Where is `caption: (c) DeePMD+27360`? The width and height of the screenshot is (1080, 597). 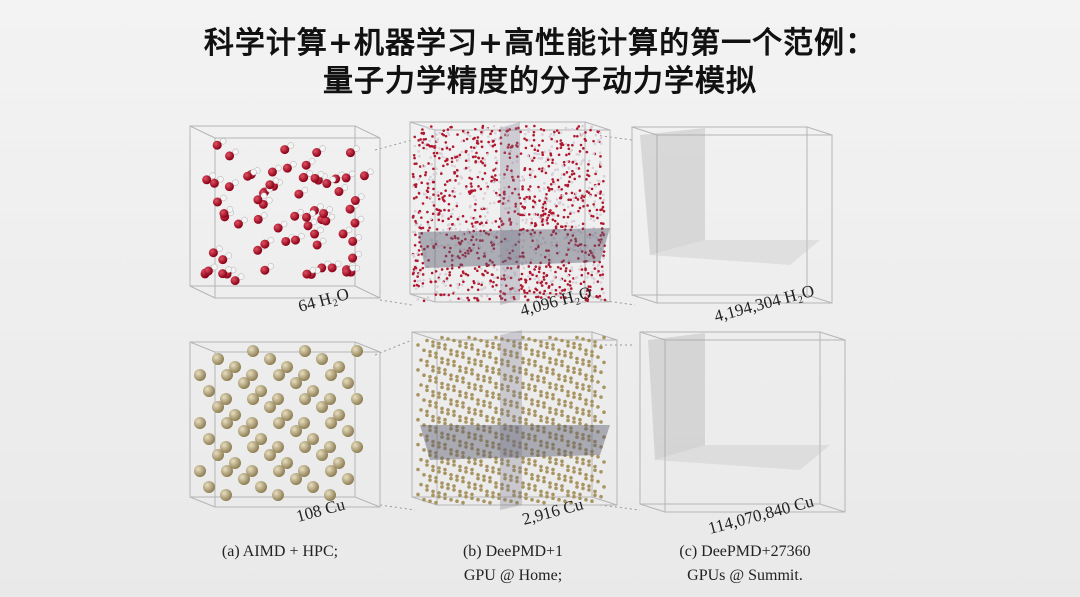 caption: (c) DeePMD+27360 is located at coordinates (744, 551).